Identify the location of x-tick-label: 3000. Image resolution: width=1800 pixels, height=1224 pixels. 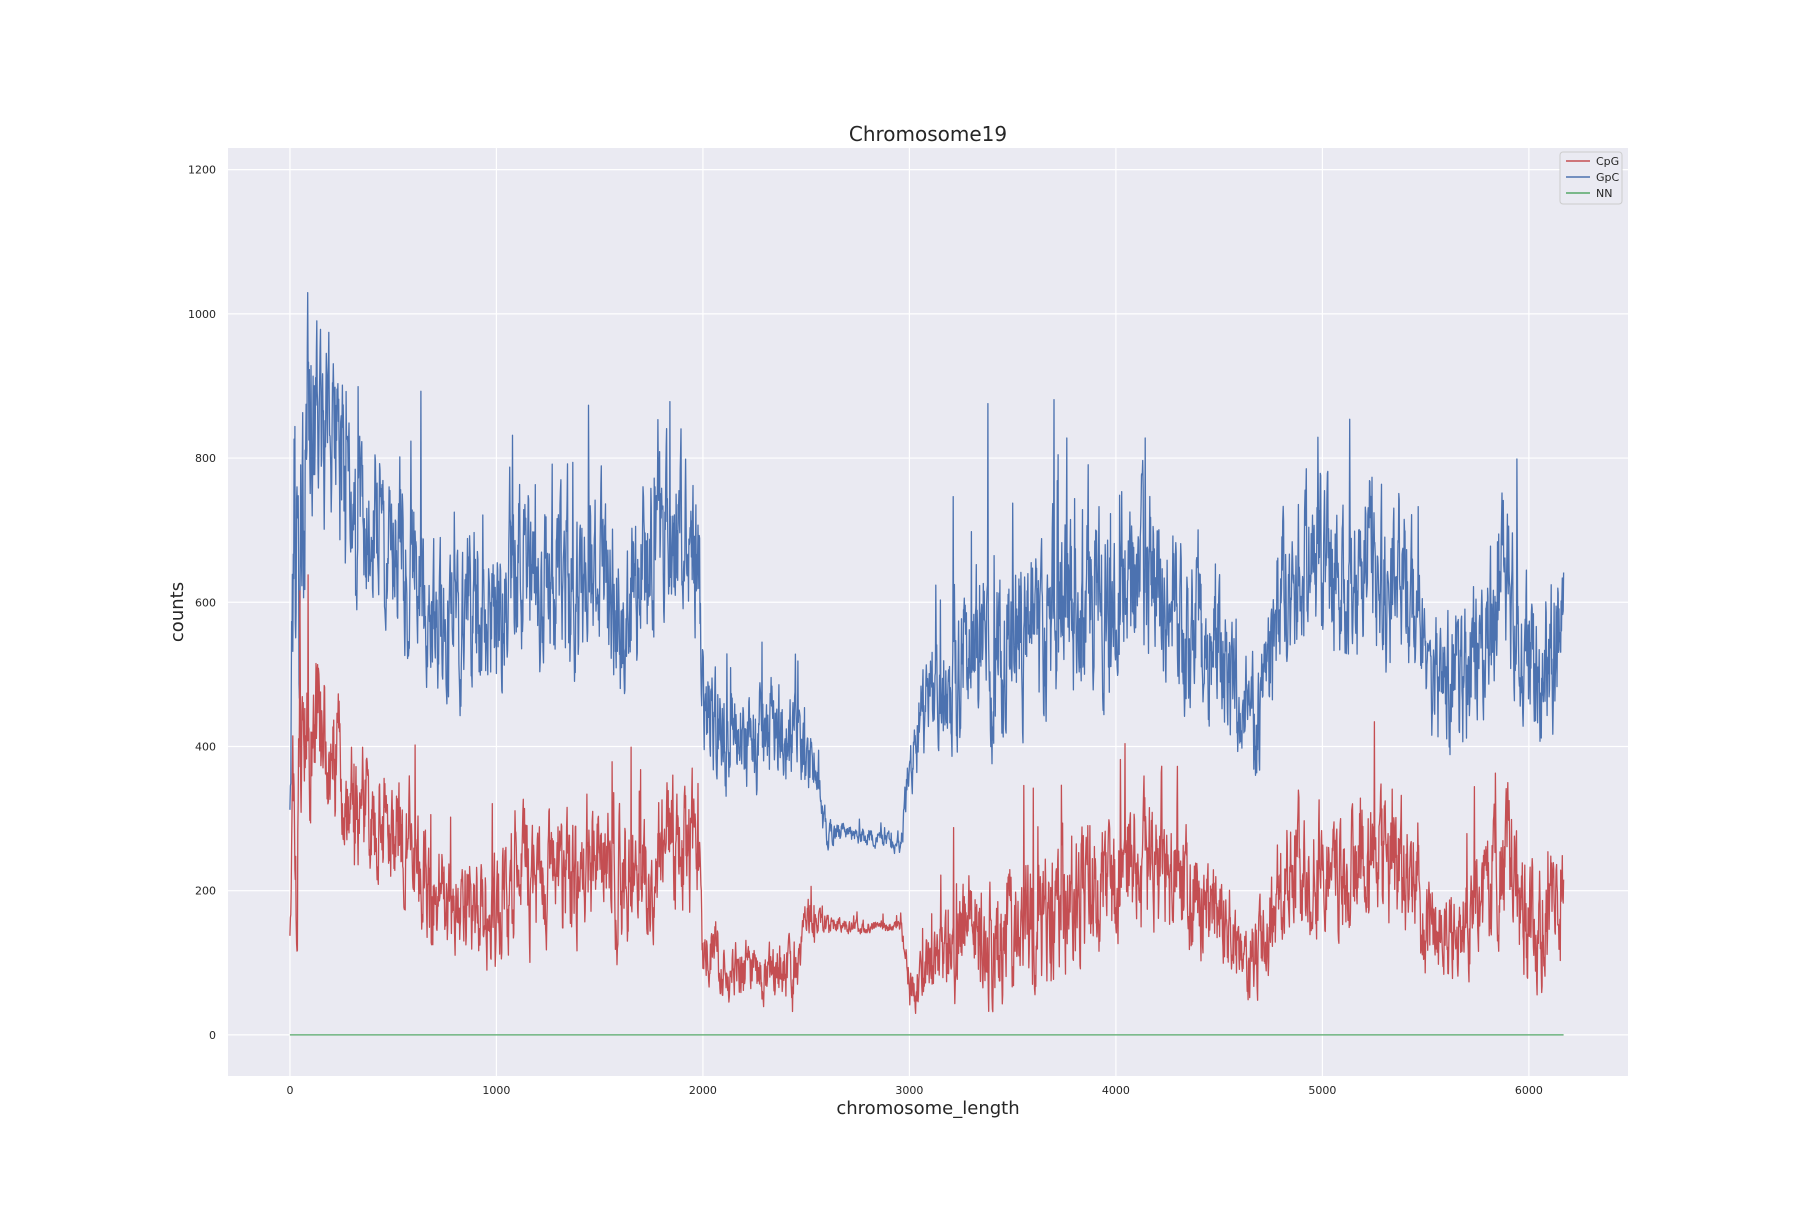
(909, 1090).